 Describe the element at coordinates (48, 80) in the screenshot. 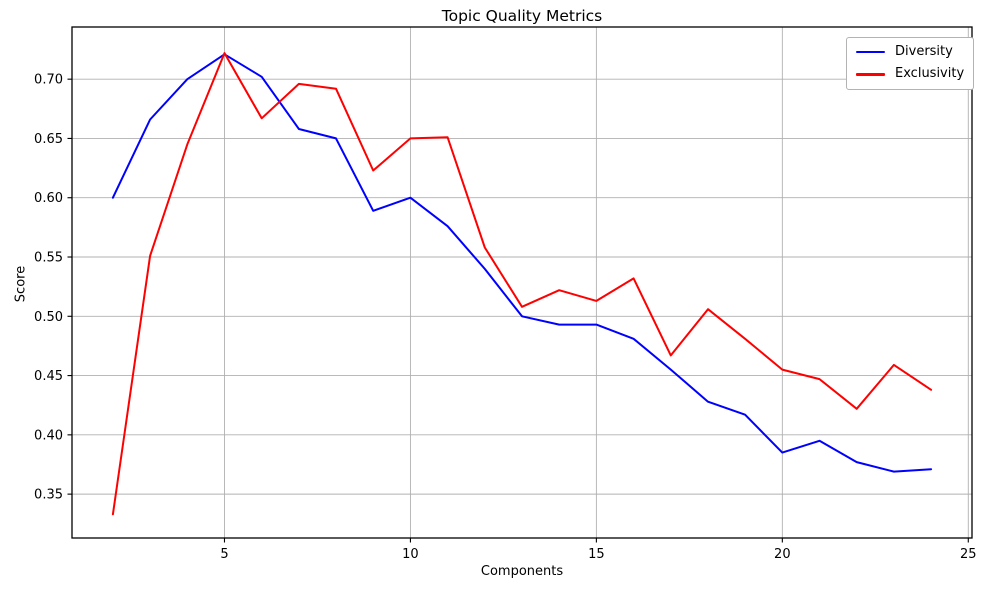

I see `y-tick-label: 0.70` at that location.